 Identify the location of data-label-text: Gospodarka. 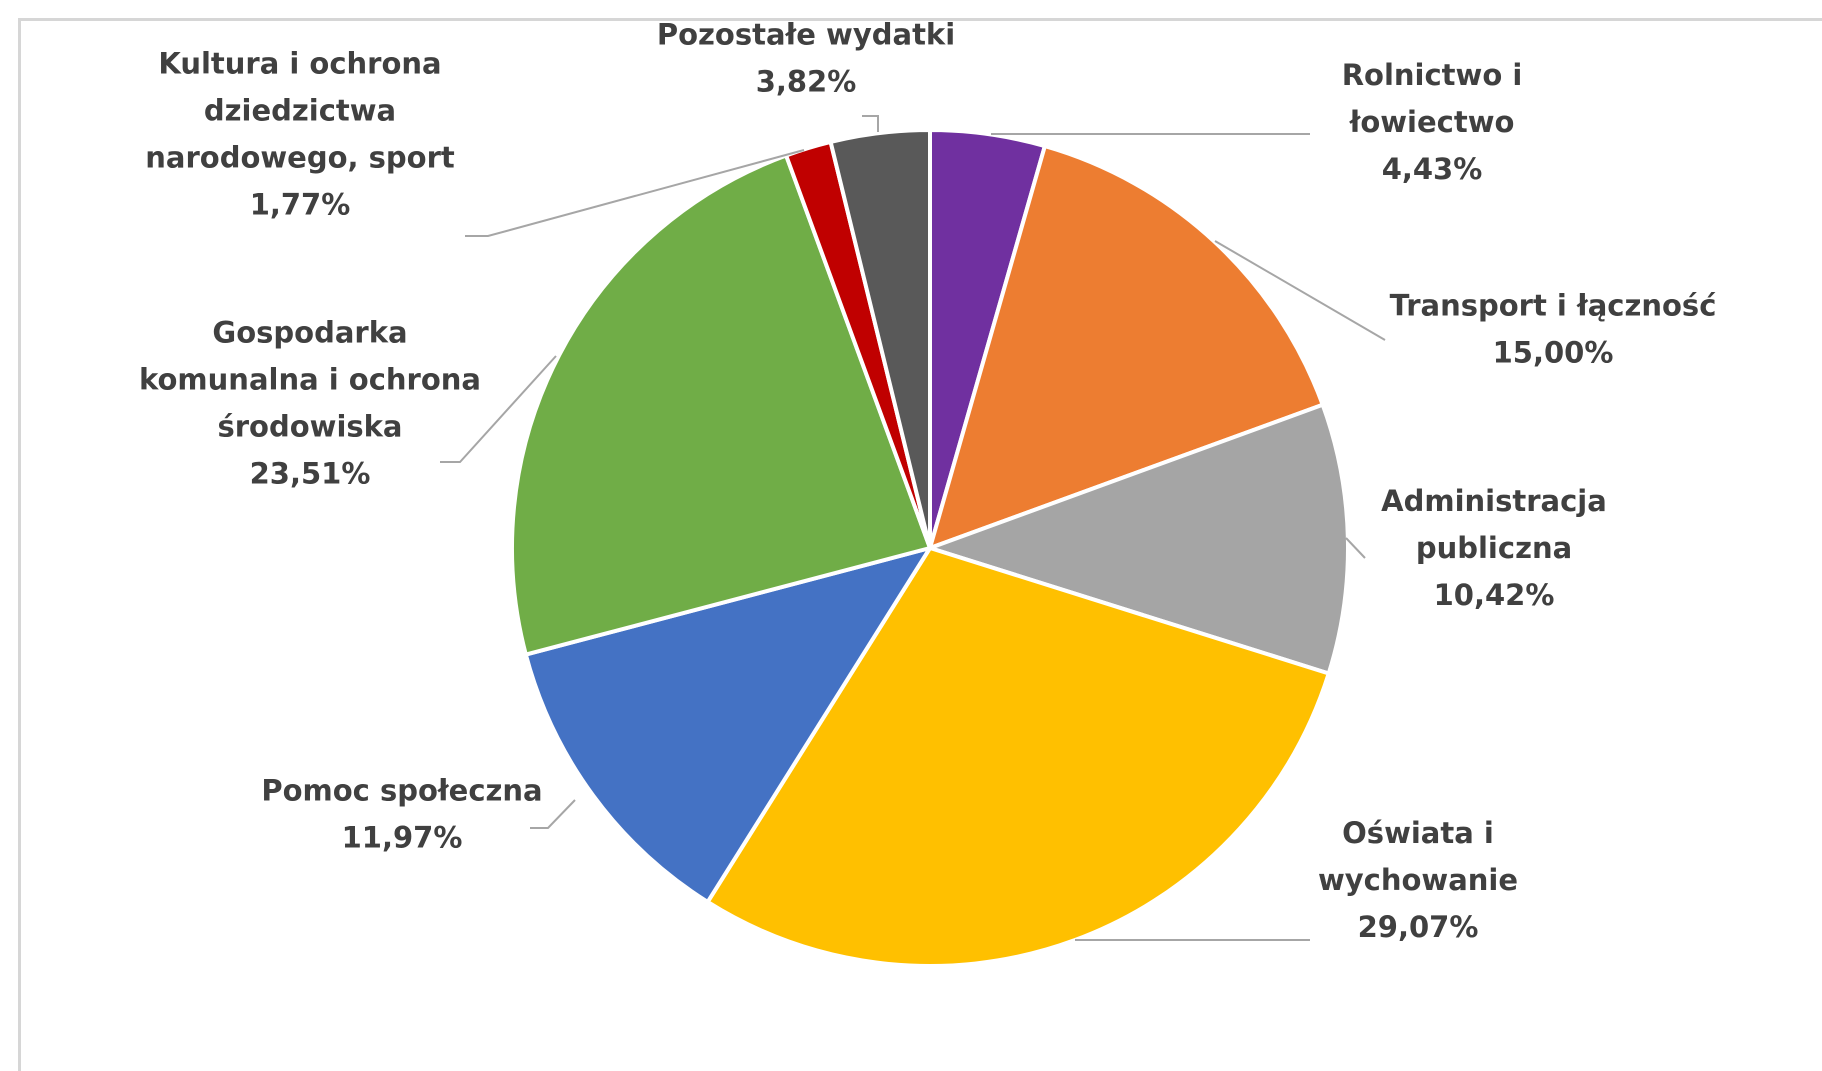
(309, 333).